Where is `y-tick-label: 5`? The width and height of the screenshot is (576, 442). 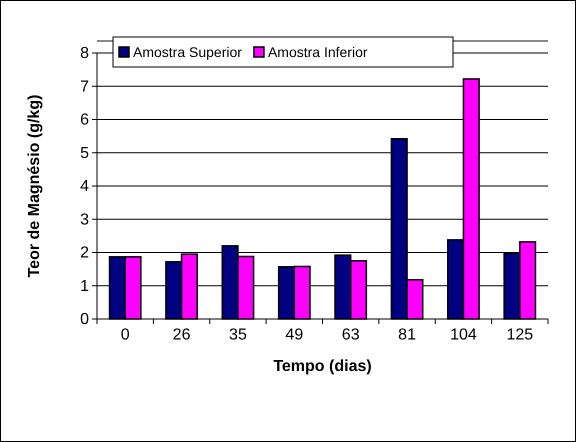
y-tick-label: 5 is located at coordinates (85, 153).